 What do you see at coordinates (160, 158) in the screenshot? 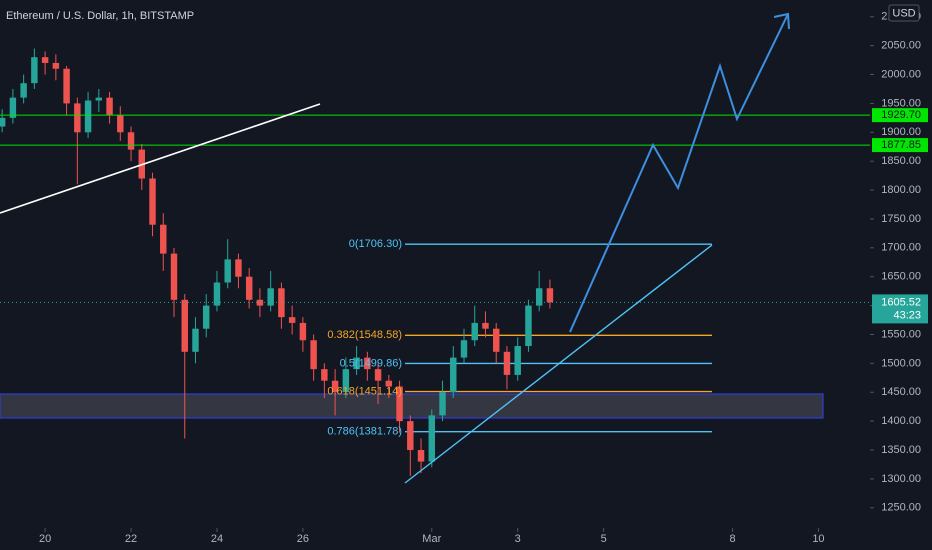
I see `trend-line` at bounding box center [160, 158].